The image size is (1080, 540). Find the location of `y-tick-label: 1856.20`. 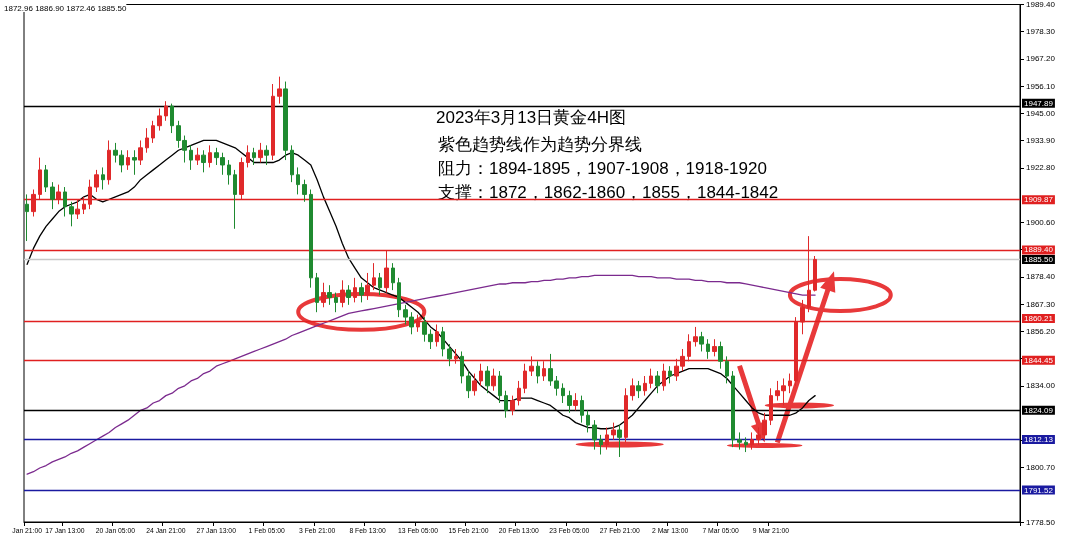

y-tick-label: 1856.20 is located at coordinates (1041, 331).